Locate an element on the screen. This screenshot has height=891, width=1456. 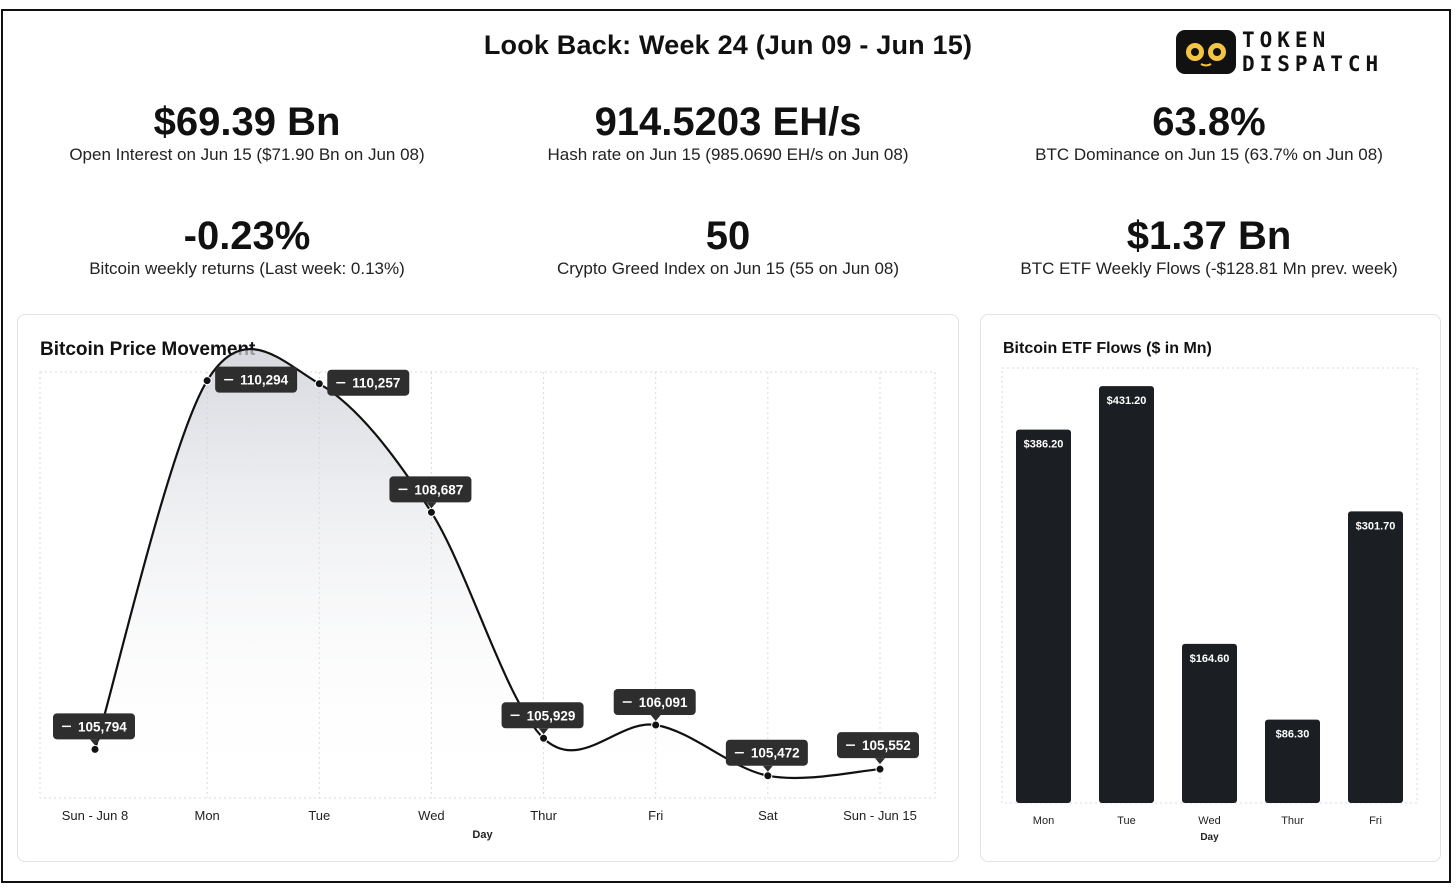
token-dispatch-logo: TOKEN DISPATCH is located at coordinates (1294, 53).